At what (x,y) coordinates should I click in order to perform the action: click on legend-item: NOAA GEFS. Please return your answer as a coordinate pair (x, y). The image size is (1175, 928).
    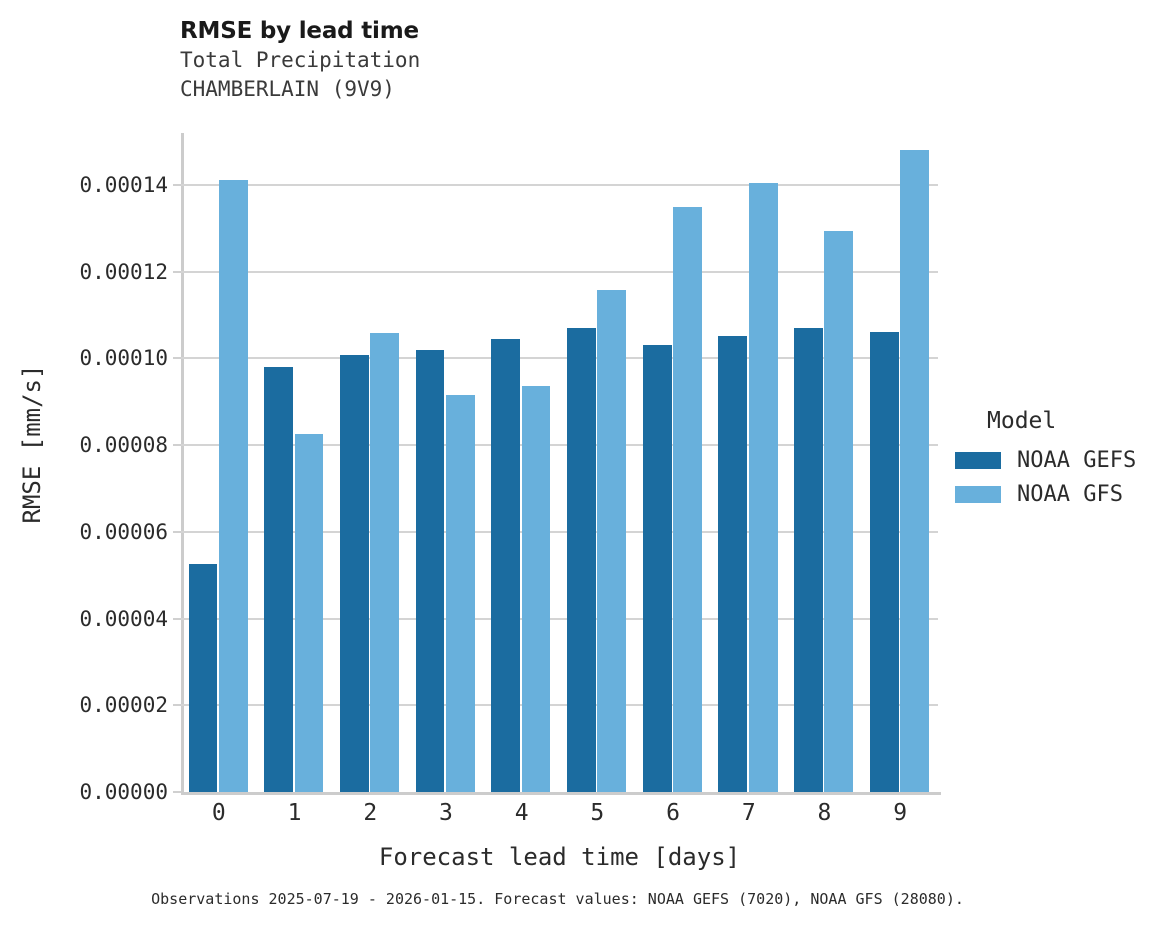
    Looking at the image, I should click on (1062, 460).